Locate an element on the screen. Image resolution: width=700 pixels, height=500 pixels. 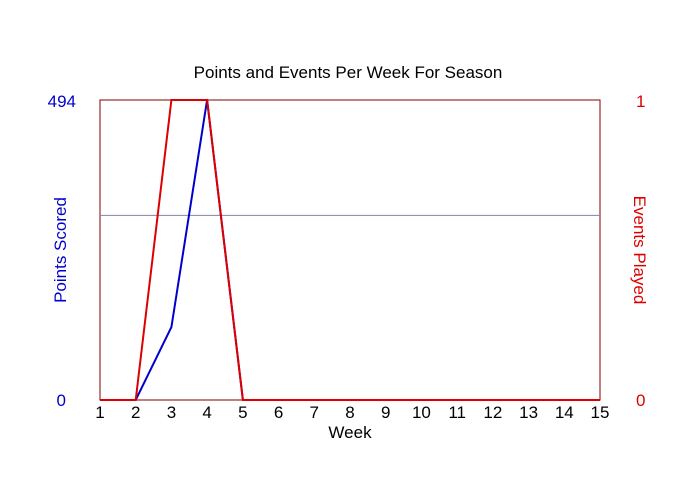
x-tick-label-3: 3 is located at coordinates (171, 412).